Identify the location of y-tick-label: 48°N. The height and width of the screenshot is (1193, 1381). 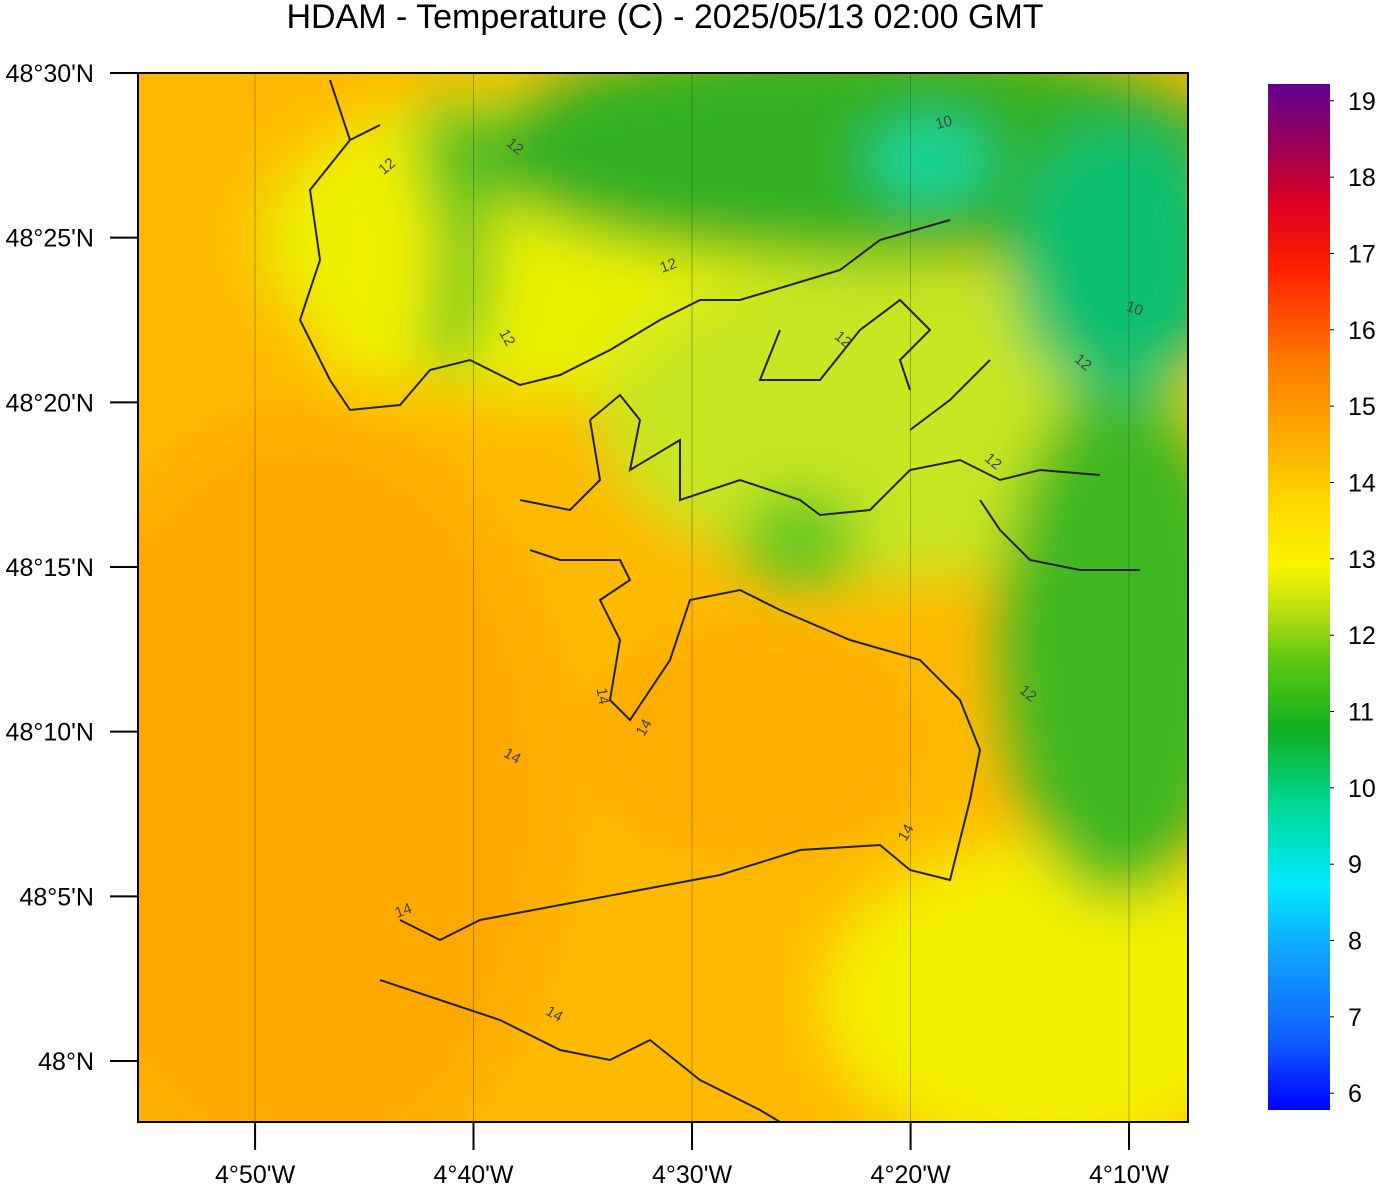
(66, 1062).